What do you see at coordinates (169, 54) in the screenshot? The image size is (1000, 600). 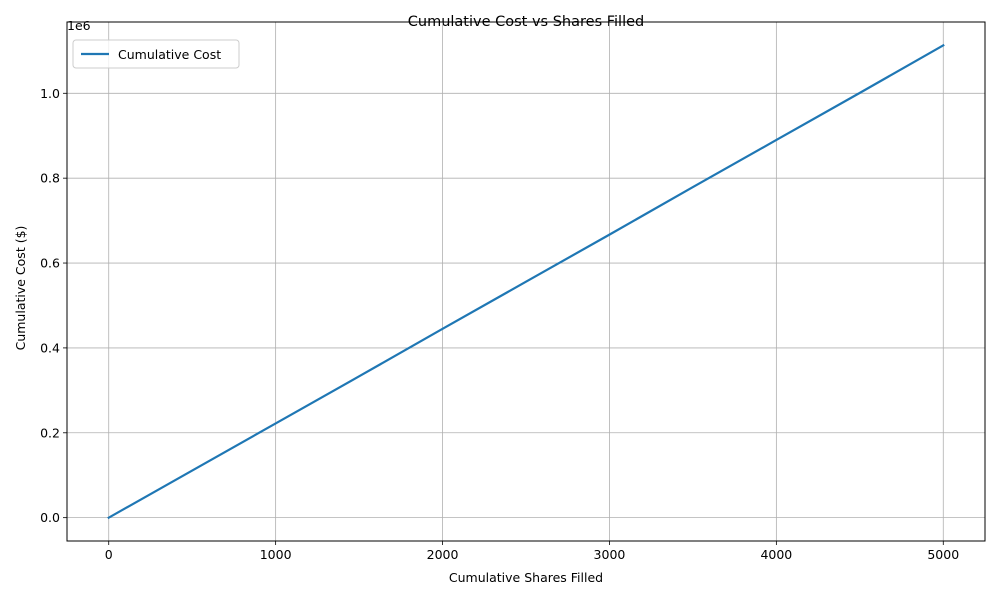 I see `legend-label: Cumulative Cost` at bounding box center [169, 54].